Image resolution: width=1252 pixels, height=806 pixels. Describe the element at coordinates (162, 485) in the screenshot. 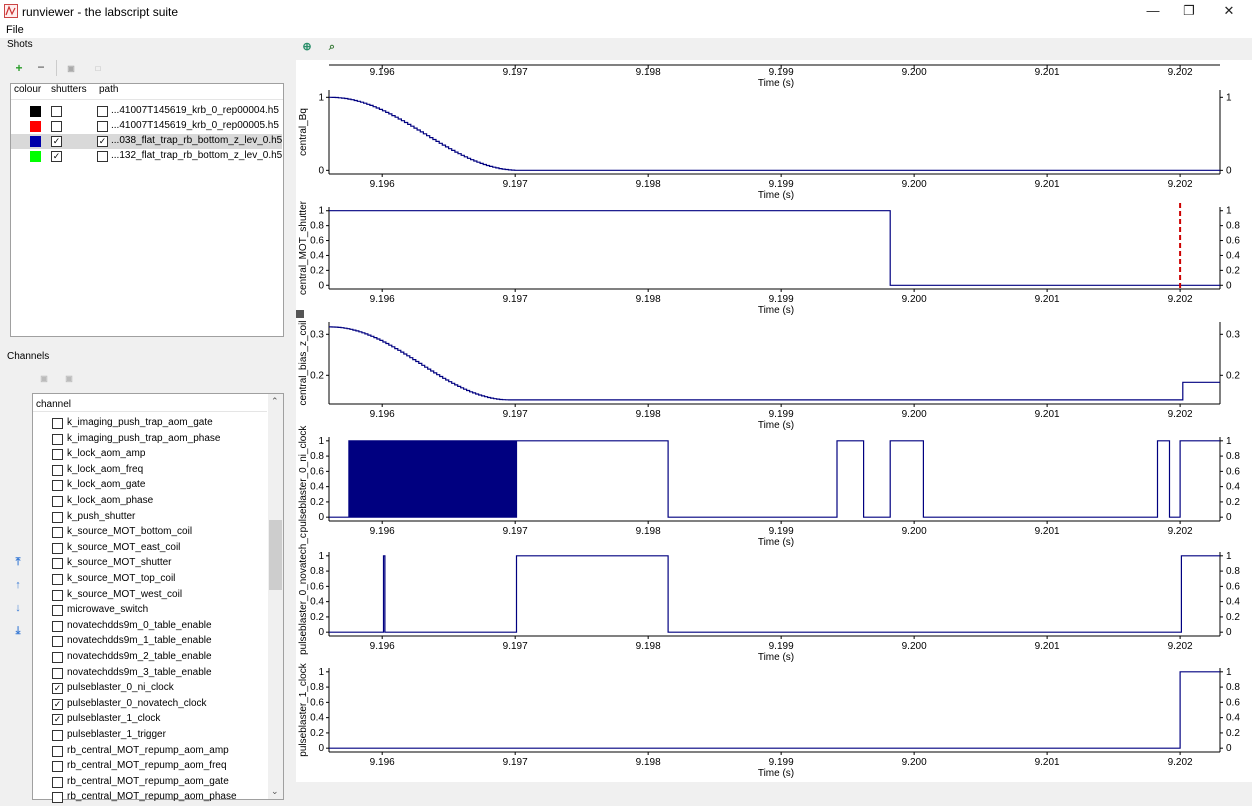

I see `channel-item: k_lock_aom_gate` at that location.